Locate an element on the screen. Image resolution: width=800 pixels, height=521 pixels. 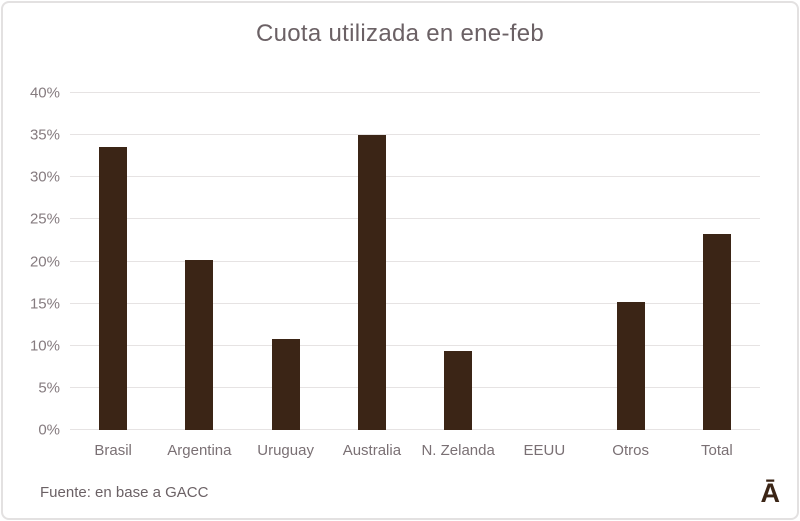
y-tick-label: 10% is located at coordinates (44, 346).